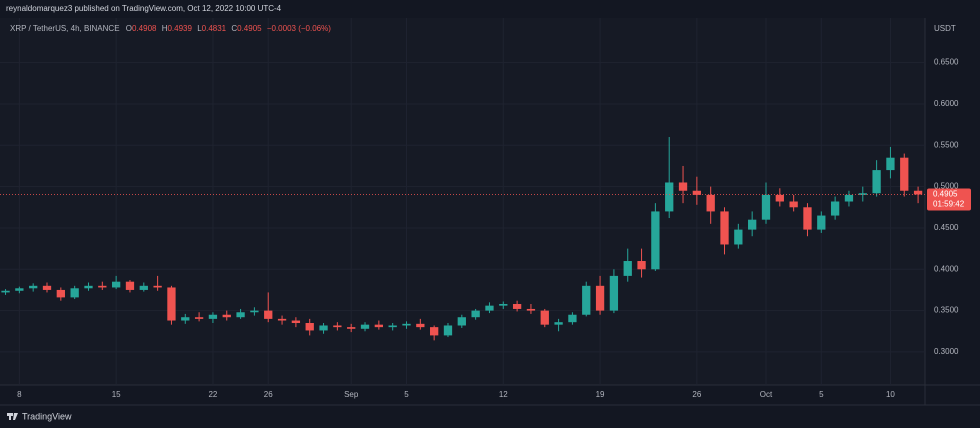 Image resolution: width=980 pixels, height=428 pixels. Describe the element at coordinates (945, 194) in the screenshot. I see `last-price-label: 0.4905` at that location.